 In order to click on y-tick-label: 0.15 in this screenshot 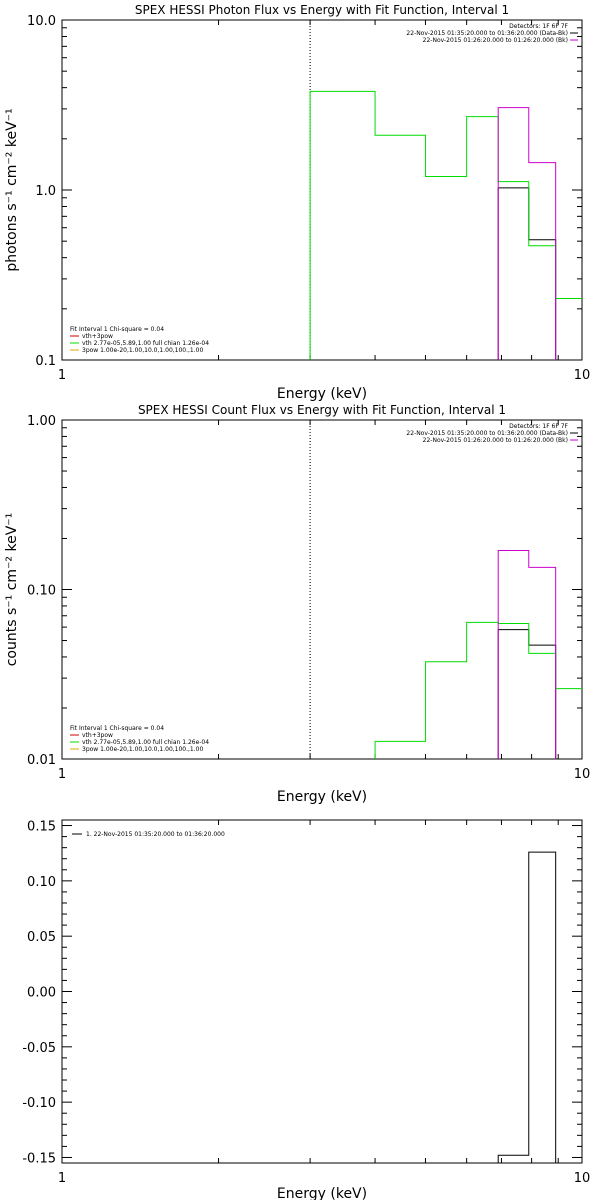, I will do `click(41, 827)`.